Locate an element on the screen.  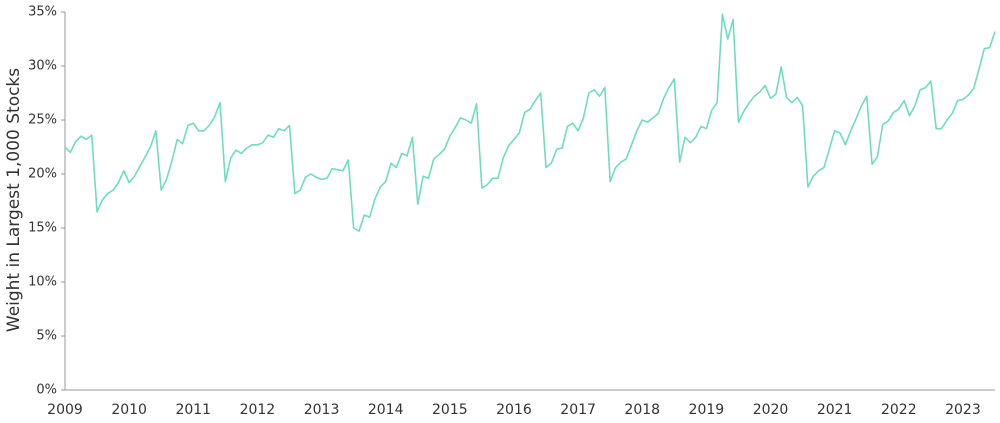
x-tick-label: 2018 is located at coordinates (642, 410).